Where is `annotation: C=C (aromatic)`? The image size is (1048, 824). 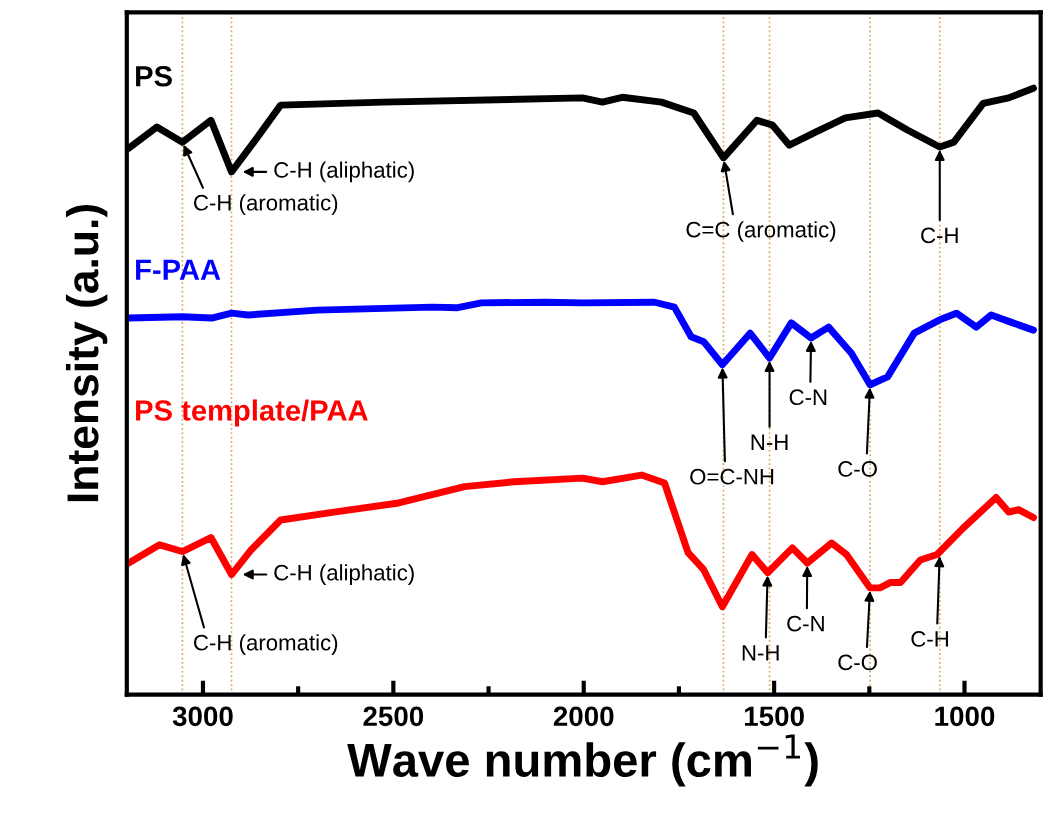 annotation: C=C (aromatic) is located at coordinates (761, 231).